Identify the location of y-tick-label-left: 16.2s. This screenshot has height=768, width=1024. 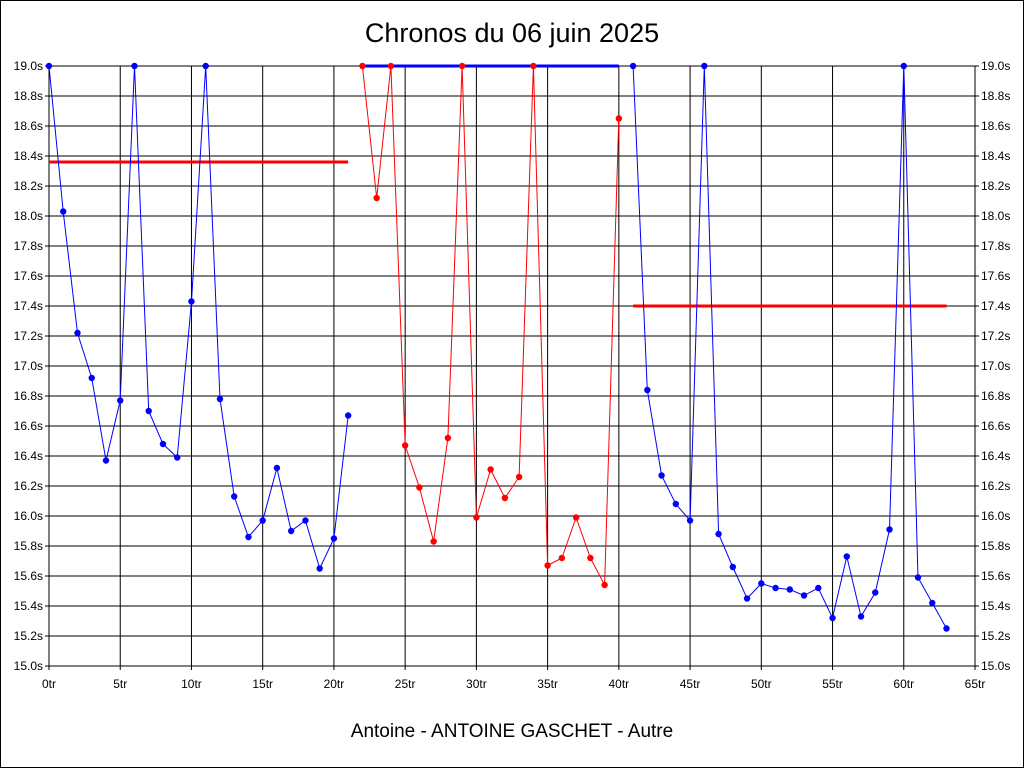
(28, 486).